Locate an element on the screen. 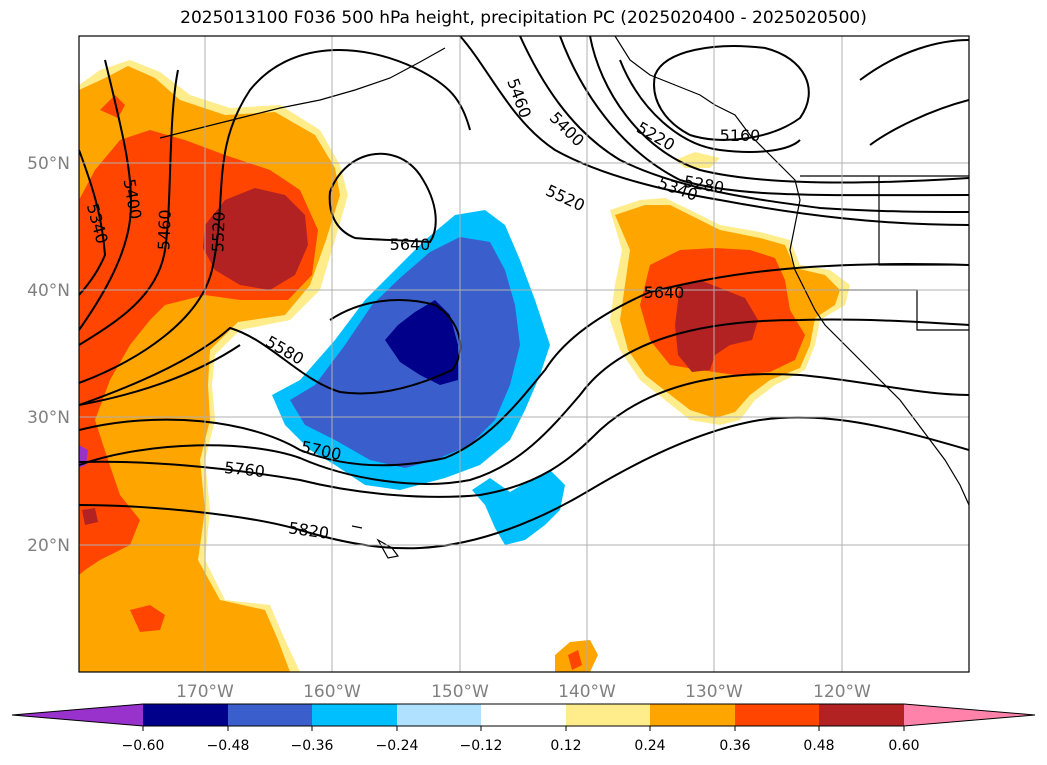 The height and width of the screenshot is (765, 1047). lon-label-160w: 160°W is located at coordinates (332, 692).